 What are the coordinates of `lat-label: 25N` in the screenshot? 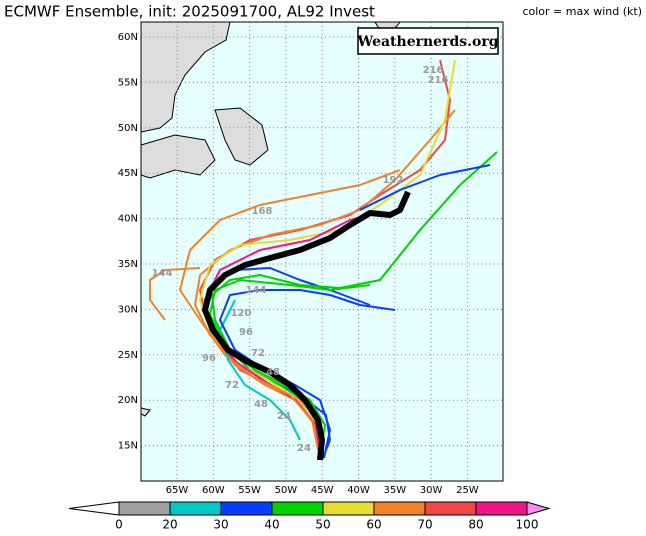 It's located at (128, 355).